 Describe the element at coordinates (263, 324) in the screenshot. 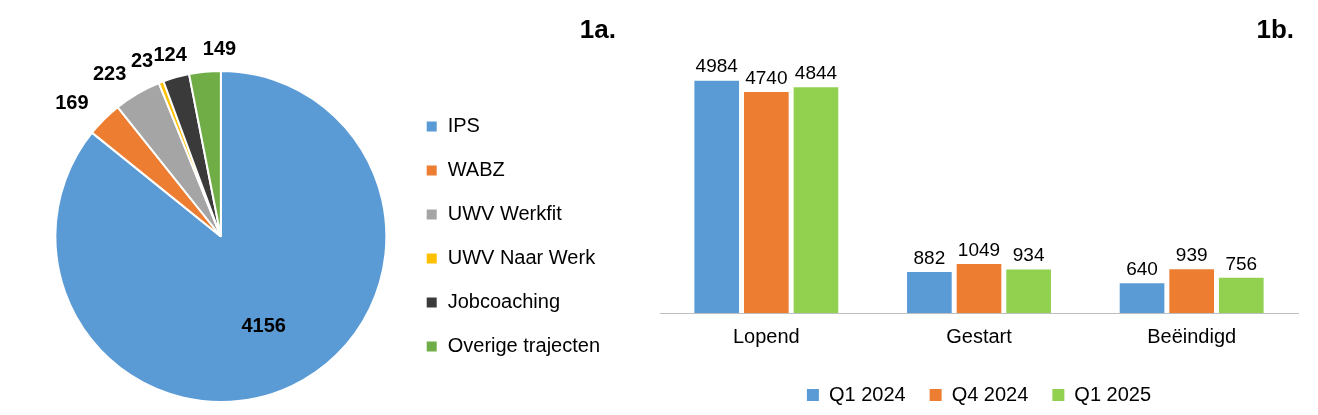

I see `data-label: 4156` at that location.